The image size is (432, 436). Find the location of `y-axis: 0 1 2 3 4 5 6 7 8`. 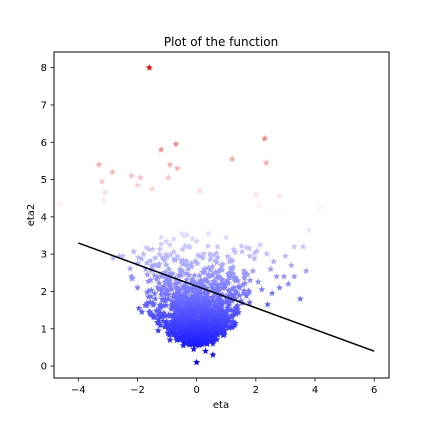

y-axis: 0 1 2 3 4 5 6 7 8 is located at coordinates (47, 218).